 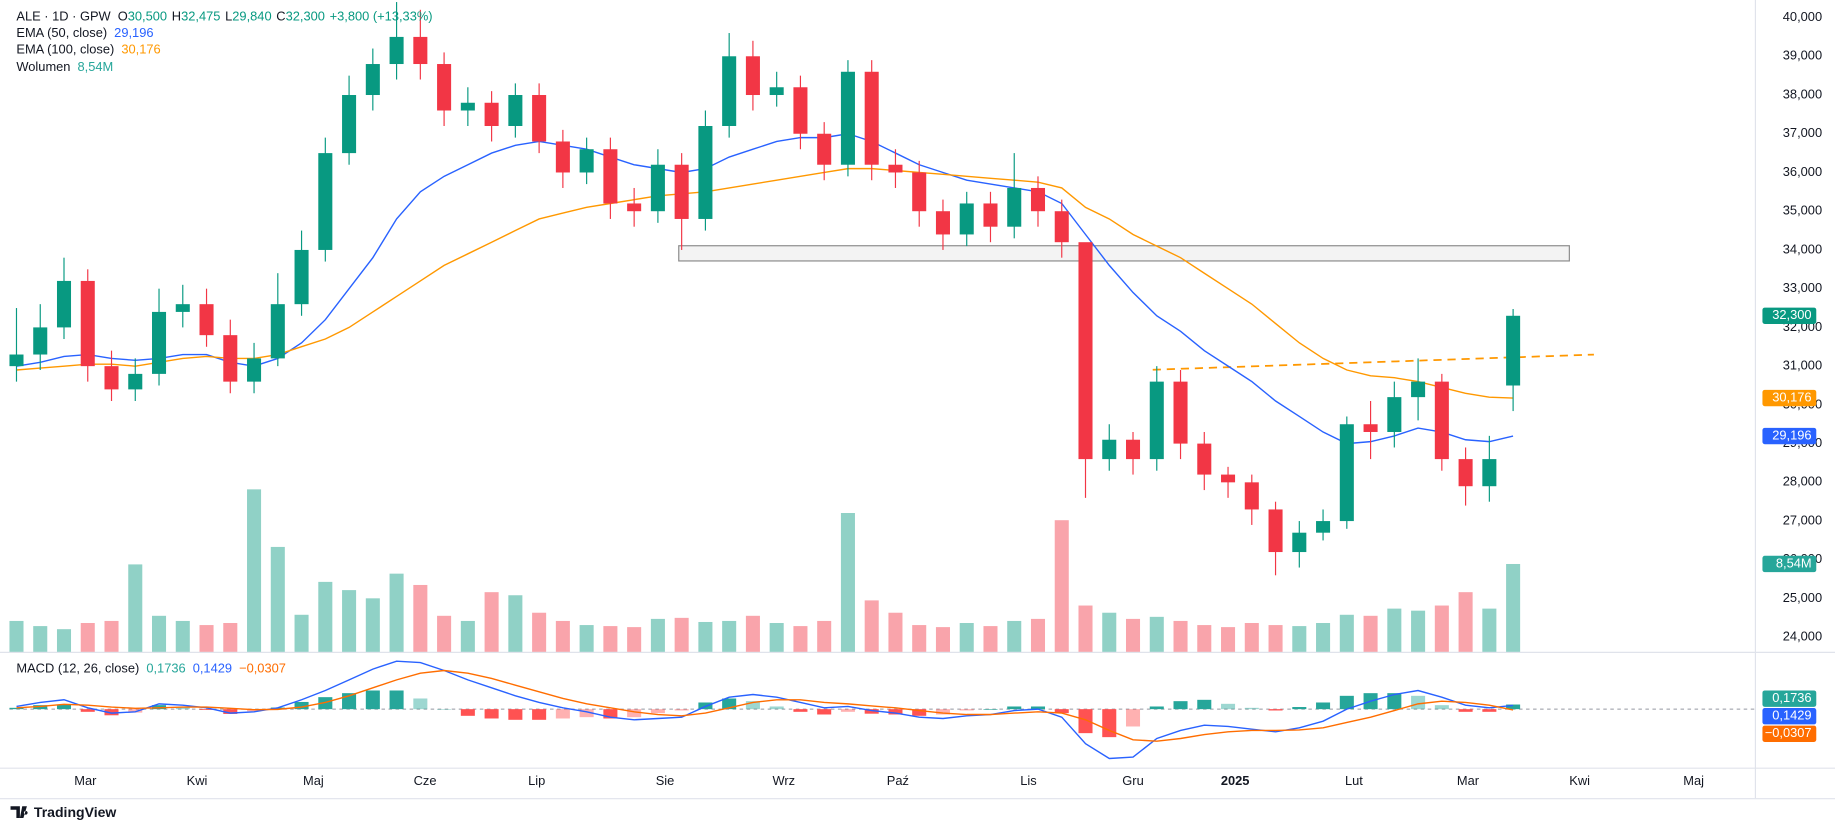 I want to click on close-value: 32,300, so click(x=305, y=16).